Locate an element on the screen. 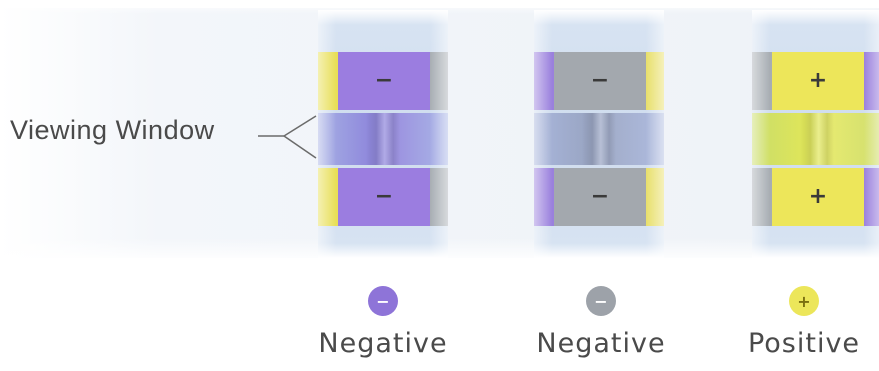  strip-1-top-mid: − is located at coordinates (384, 81).